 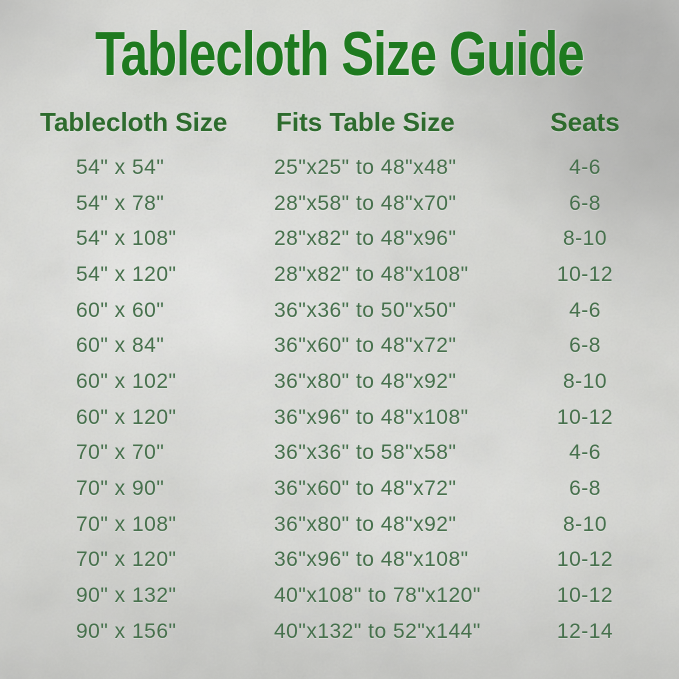 I want to click on table-row: 90" x 156" 40"x132" to 52"x144" 12-14, so click(x=350, y=632).